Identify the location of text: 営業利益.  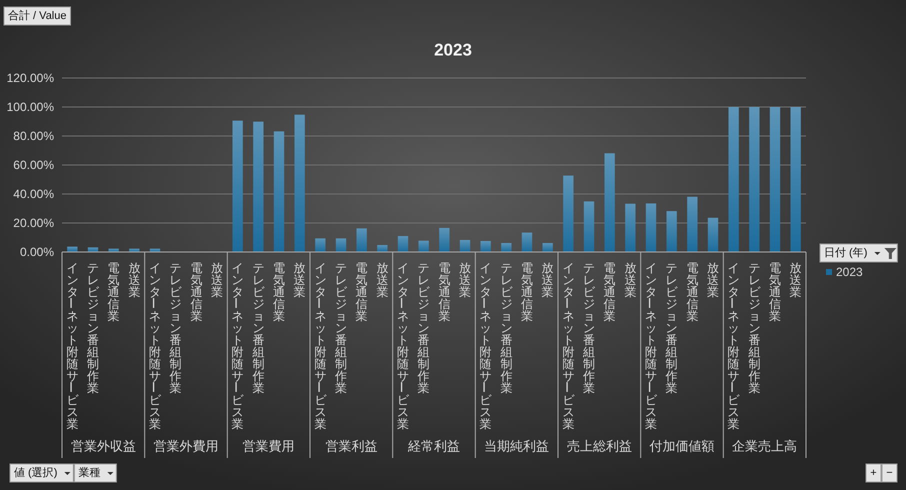
(351, 446).